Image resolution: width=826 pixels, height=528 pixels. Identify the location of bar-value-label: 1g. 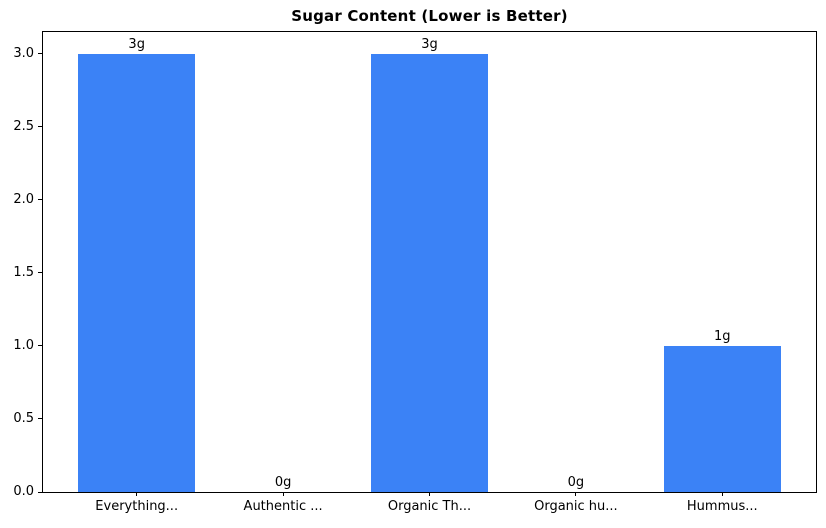
(722, 336).